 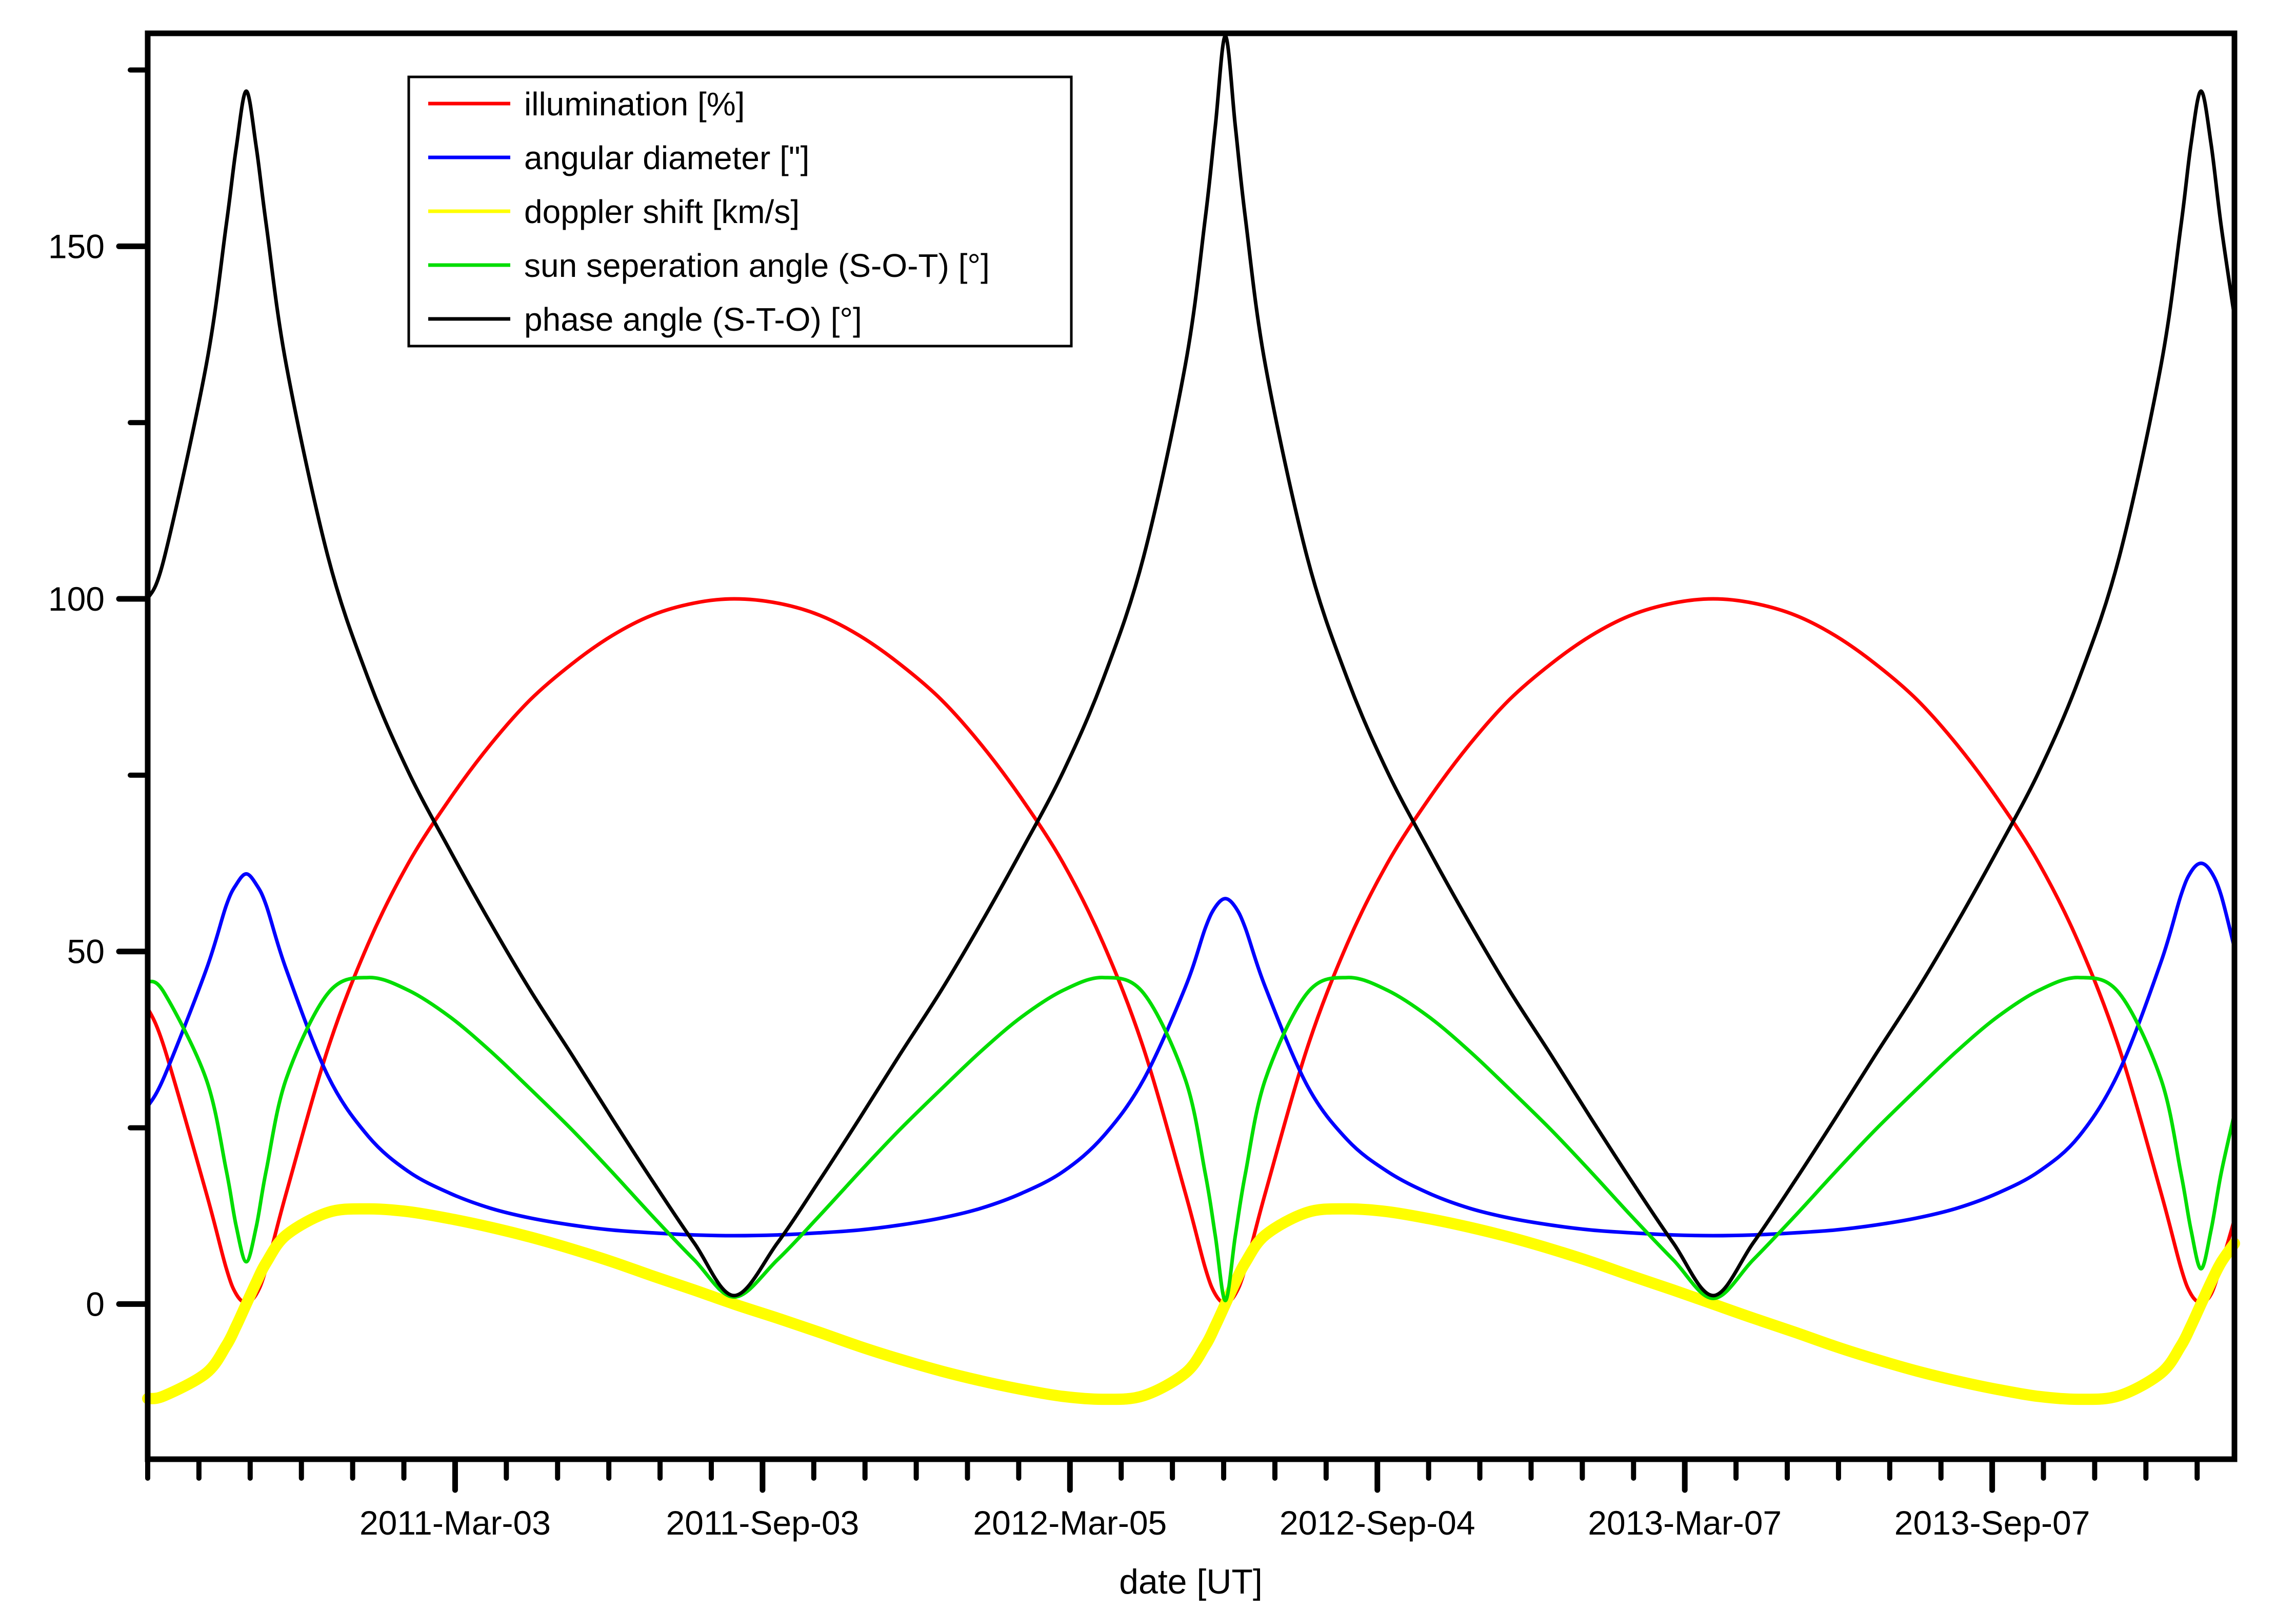 I want to click on legend-item-phase-angle: phase angle (S-T-O) [°], so click(x=645, y=319).